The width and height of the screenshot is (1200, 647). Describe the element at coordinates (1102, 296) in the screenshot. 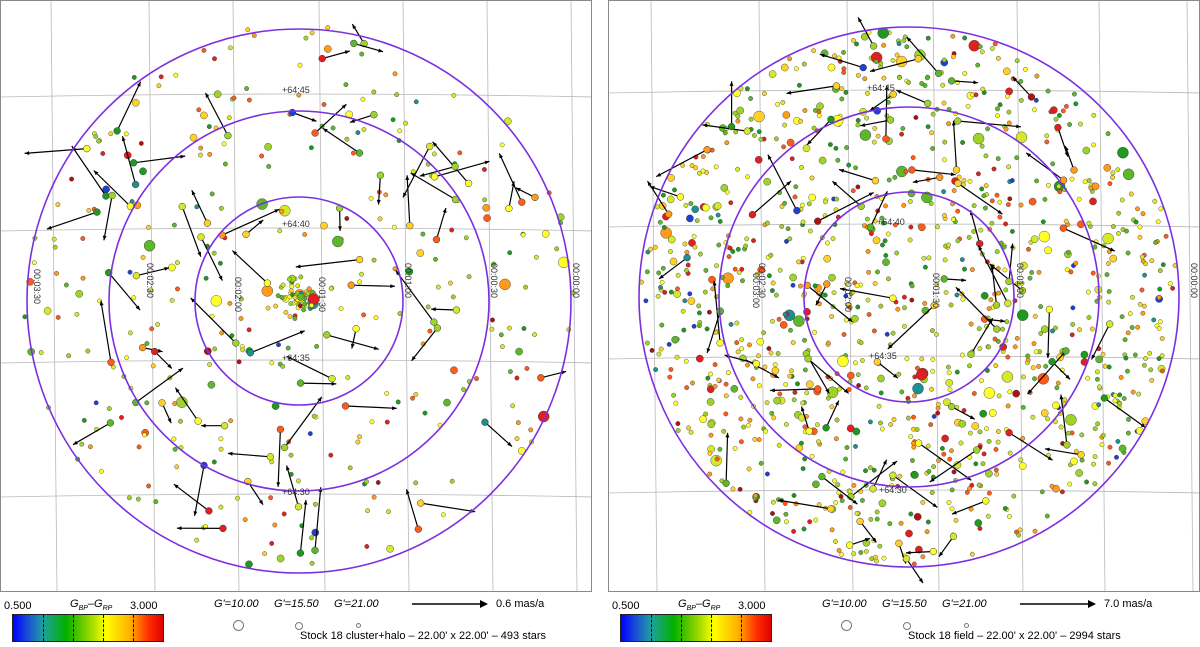

I see `ra-grid-line` at that location.